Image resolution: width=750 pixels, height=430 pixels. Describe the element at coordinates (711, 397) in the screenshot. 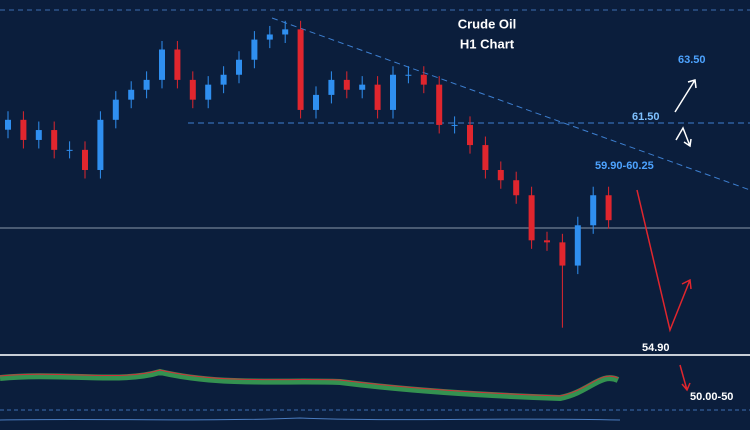

I see `annotation: 50.00-50` at that location.